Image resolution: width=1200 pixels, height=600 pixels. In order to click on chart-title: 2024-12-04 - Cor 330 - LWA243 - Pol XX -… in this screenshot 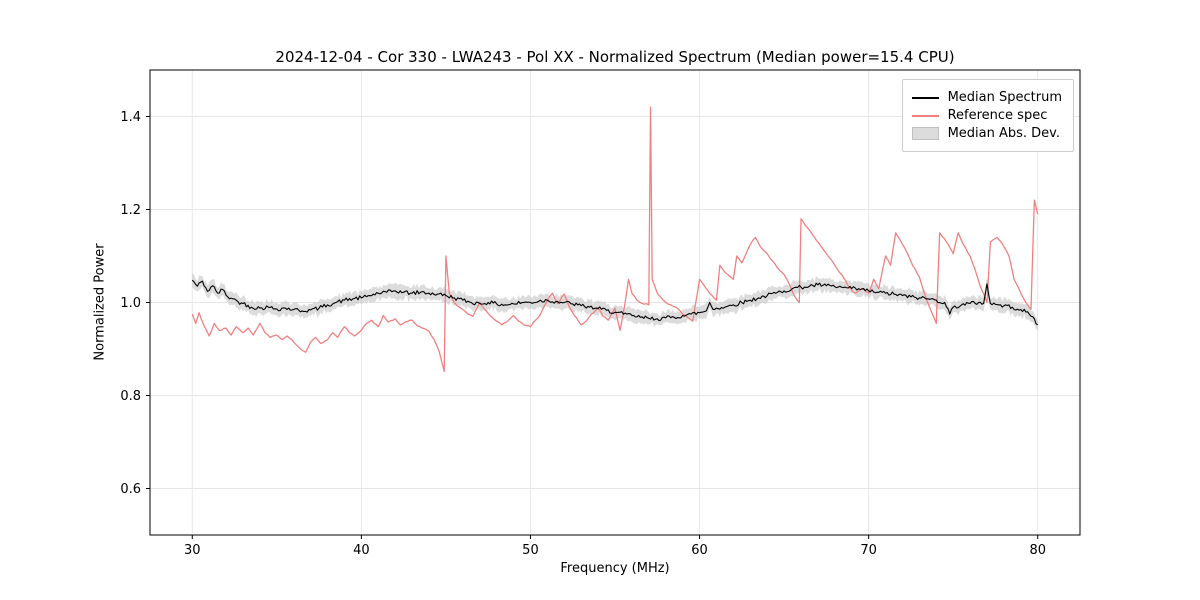, I will do `click(615, 57)`.